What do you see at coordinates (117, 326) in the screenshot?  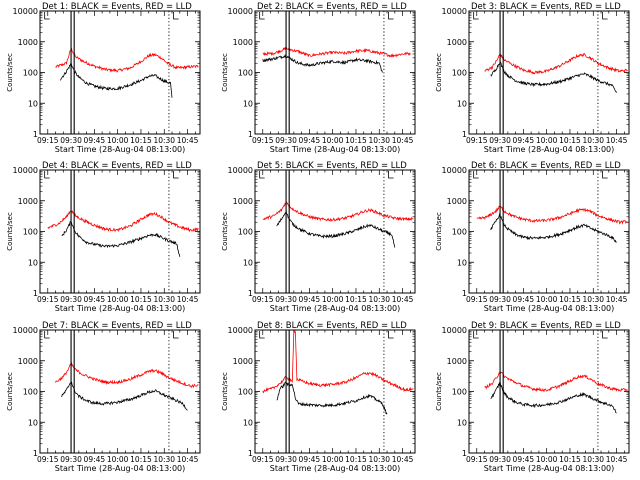 I see `chart-title: Det 7: BLACK = Events, RED = LLD` at bounding box center [117, 326].